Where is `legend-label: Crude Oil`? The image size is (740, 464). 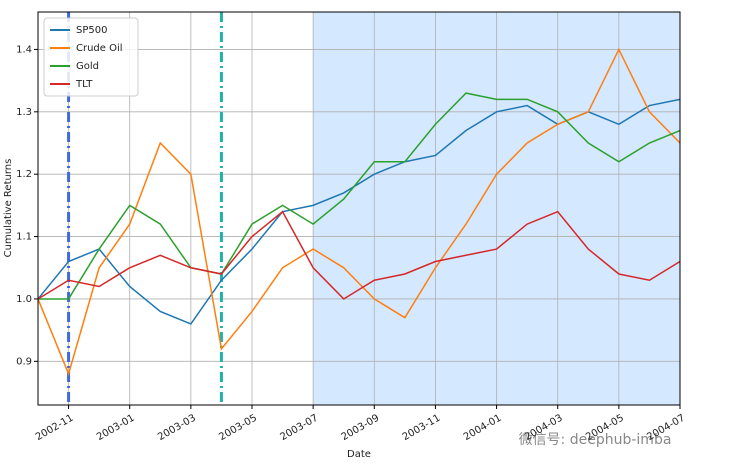
legend-label: Crude Oil is located at coordinates (99, 48).